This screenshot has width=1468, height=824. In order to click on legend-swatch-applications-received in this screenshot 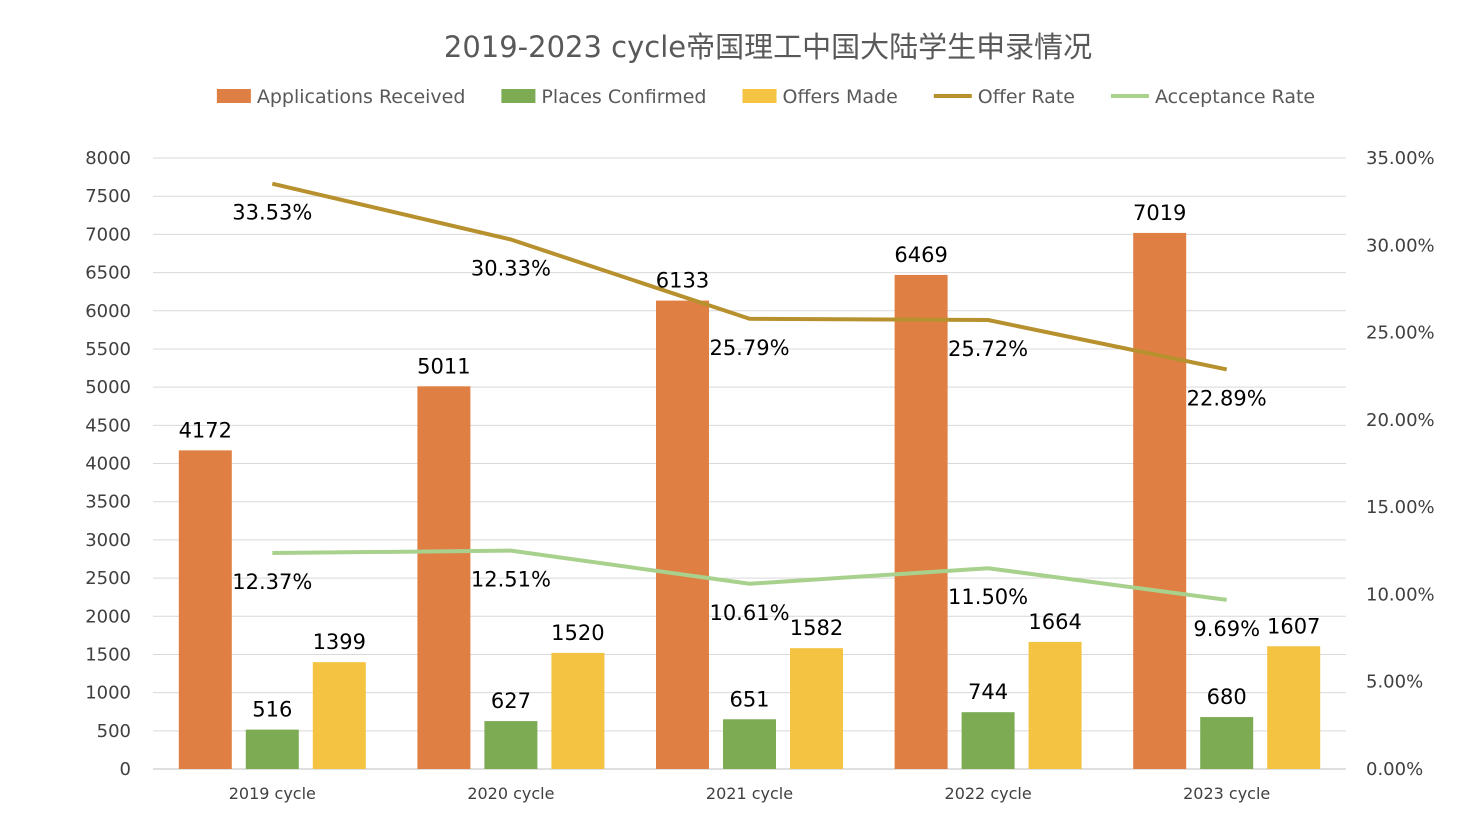, I will do `click(233, 96)`.